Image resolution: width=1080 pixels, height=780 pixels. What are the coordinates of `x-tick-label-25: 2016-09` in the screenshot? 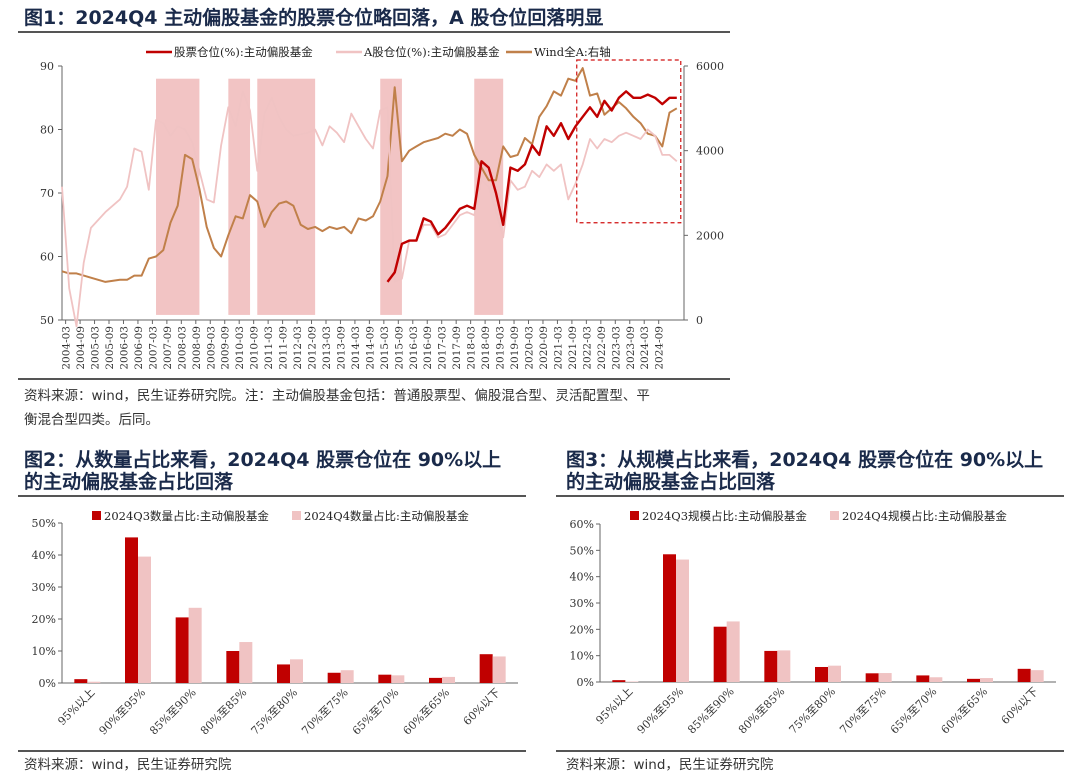 It's located at (428, 348).